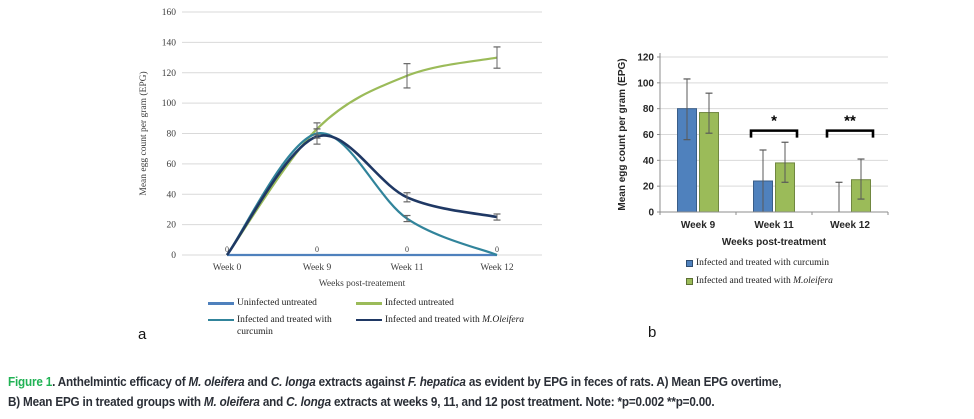 This screenshot has width=974, height=419. Describe the element at coordinates (30, 381) in the screenshot. I see `figure-number: Figure 1` at that location.